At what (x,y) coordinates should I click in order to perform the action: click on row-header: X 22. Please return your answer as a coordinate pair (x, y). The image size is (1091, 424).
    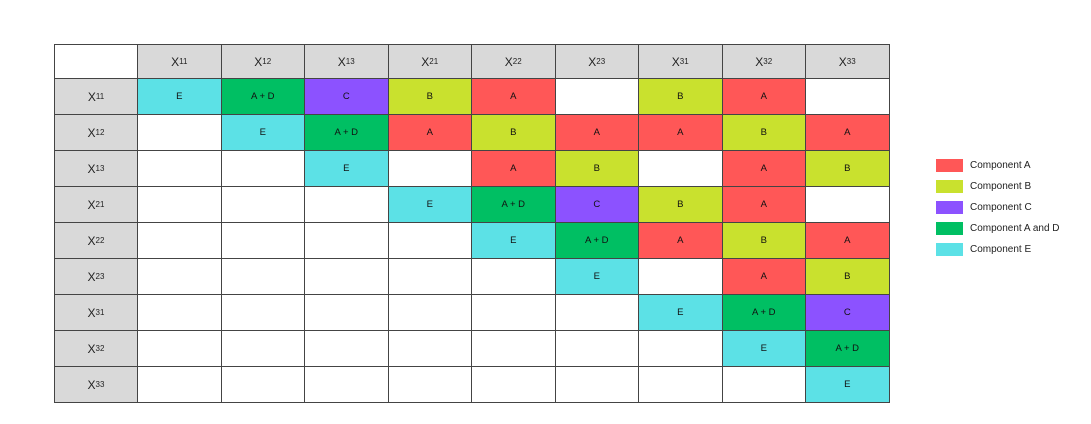
    Looking at the image, I should click on (96, 241).